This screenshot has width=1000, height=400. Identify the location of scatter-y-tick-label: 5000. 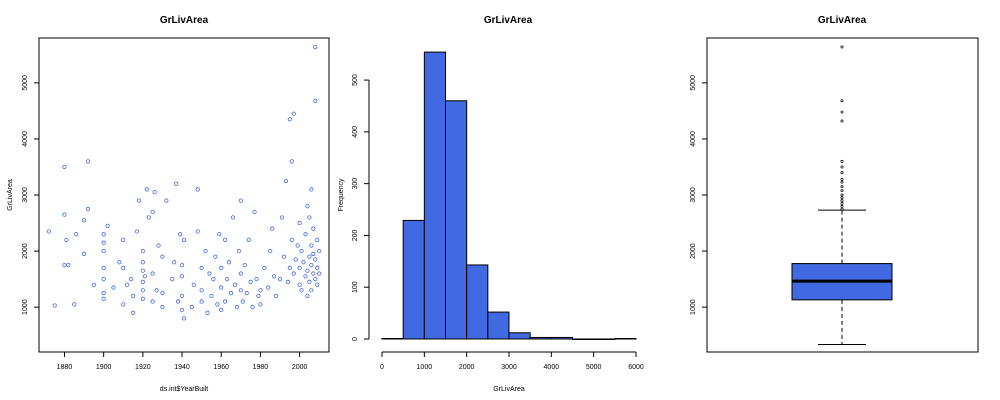
(25, 83).